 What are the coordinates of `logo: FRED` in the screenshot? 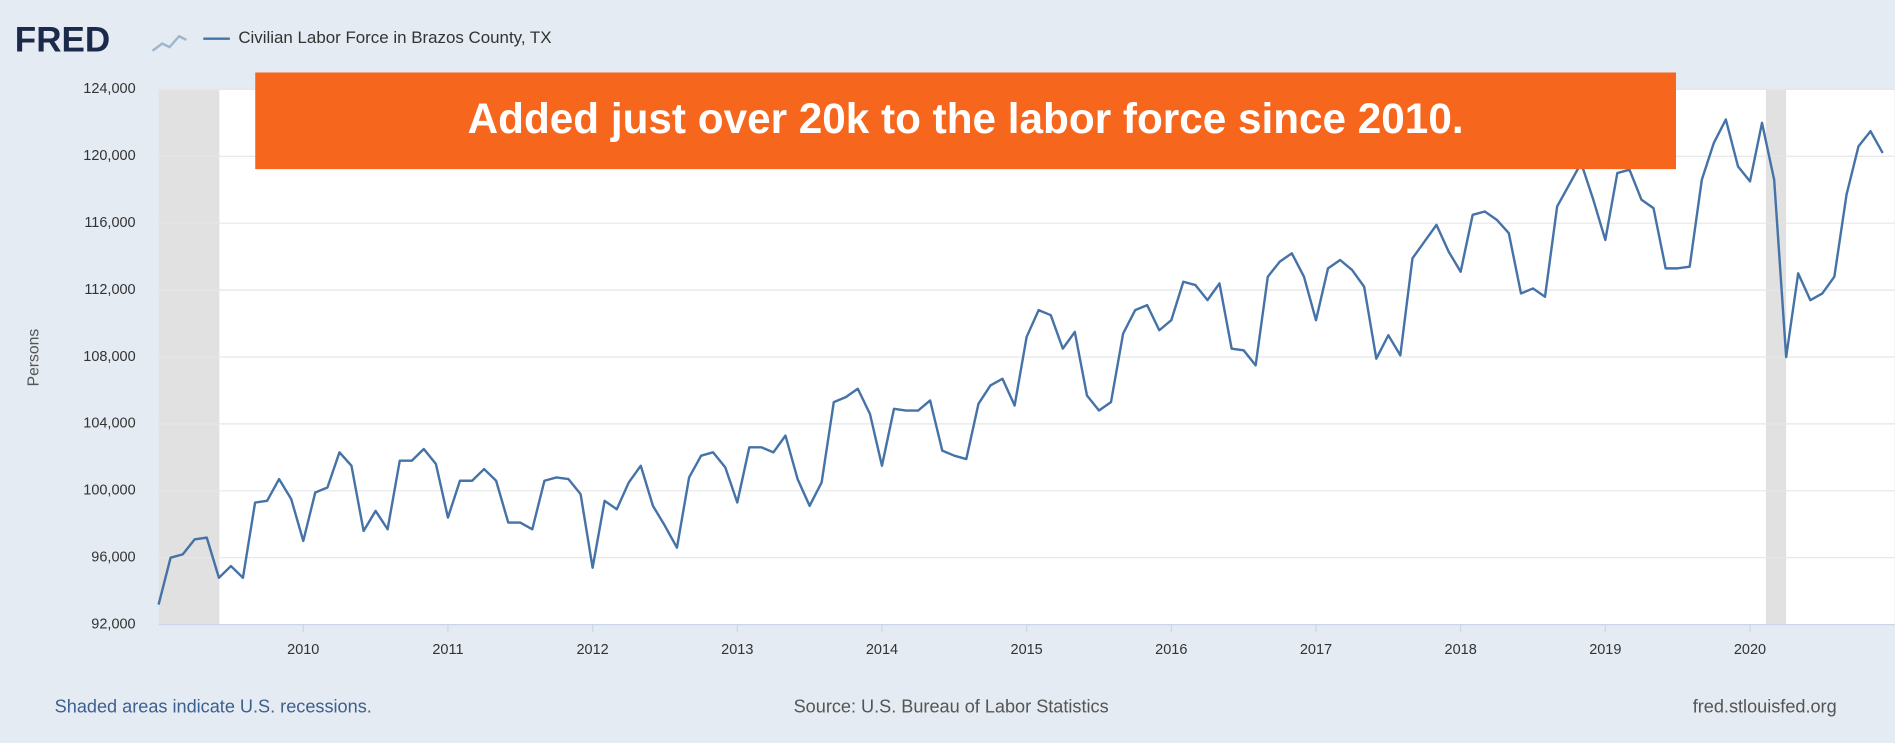 It's located at (62, 40).